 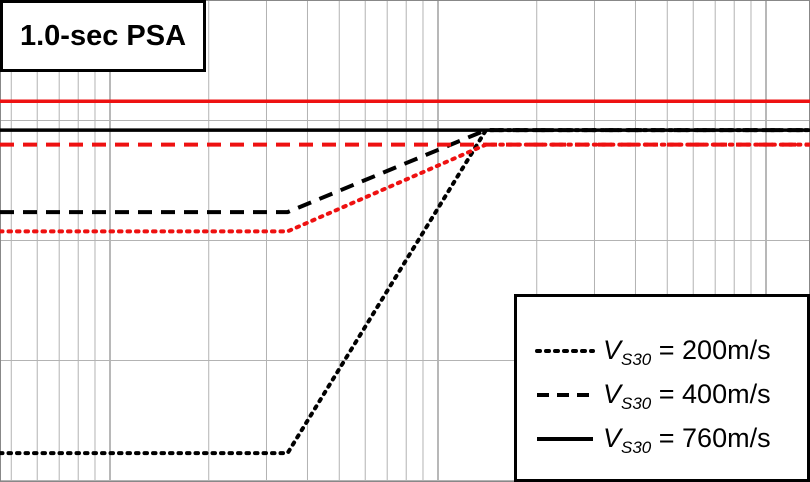 I want to click on legend-swatch-dashed, so click(x=565, y=395).